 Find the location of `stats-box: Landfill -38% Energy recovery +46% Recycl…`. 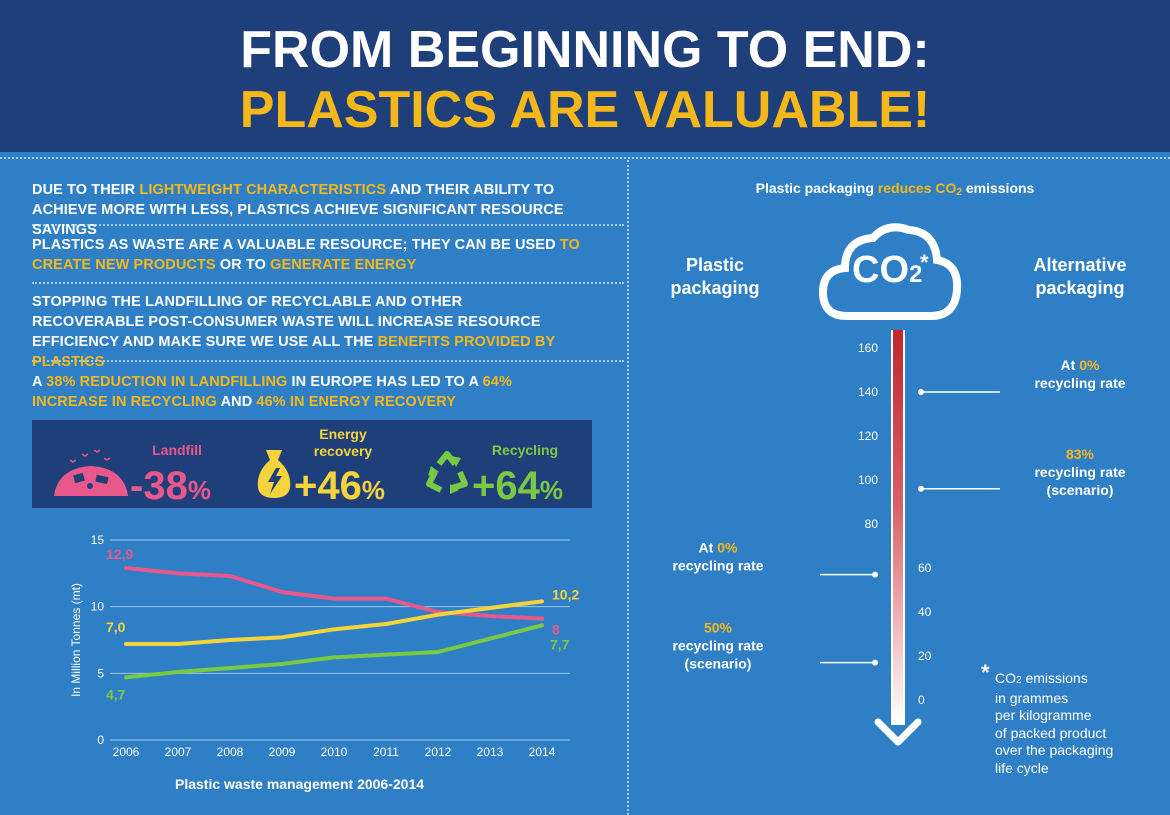

stats-box: Landfill -38% Energy recovery +46% Recycl… is located at coordinates (312, 464).